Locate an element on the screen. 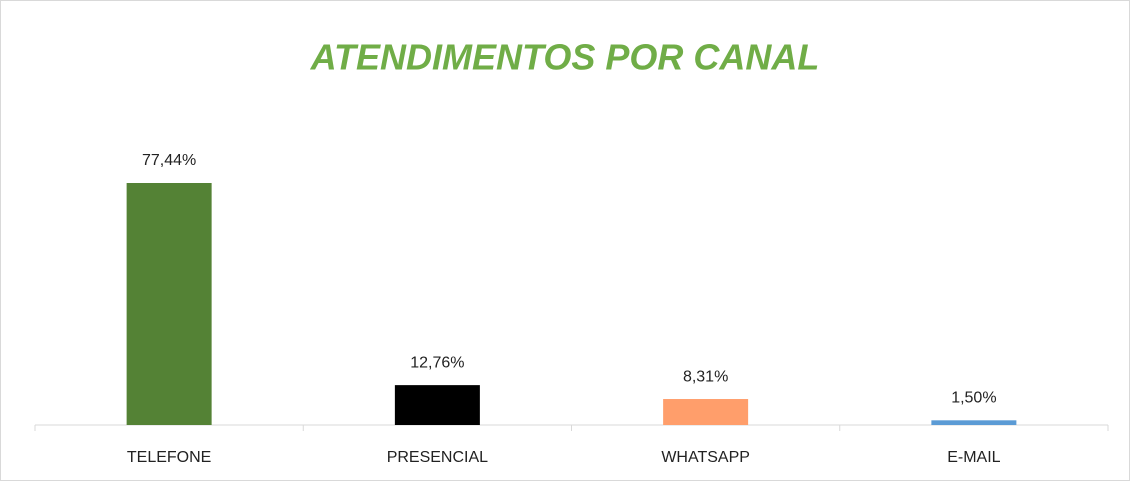 The height and width of the screenshot is (481, 1130). x-tick-label: PRESENCIAL is located at coordinates (437, 457).